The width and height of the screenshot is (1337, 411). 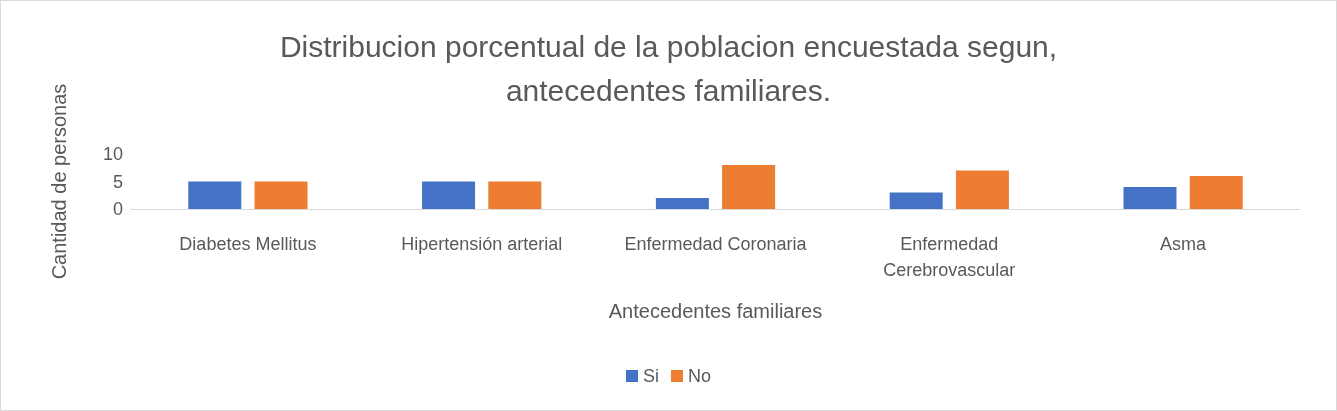 What do you see at coordinates (700, 376) in the screenshot?
I see `legend-label: No` at bounding box center [700, 376].